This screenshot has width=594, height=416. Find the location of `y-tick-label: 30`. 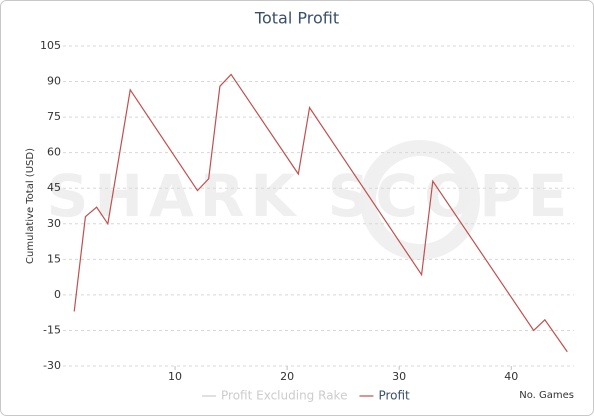

y-tick-label: 30 is located at coordinates (54, 223).